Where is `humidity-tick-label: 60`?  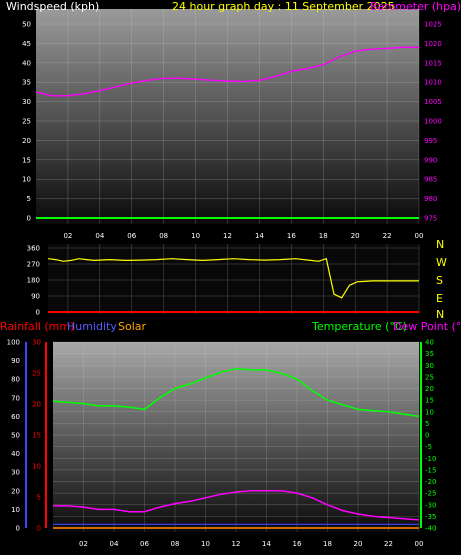 humidity-tick-label: 60 is located at coordinates (15, 417).